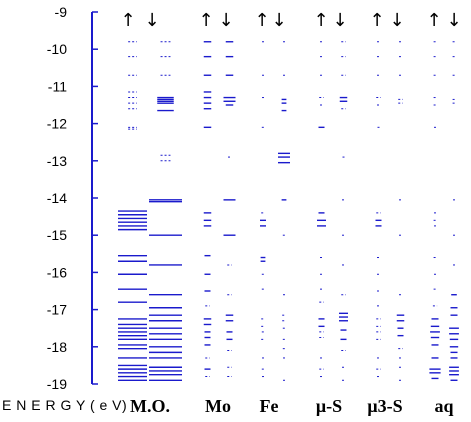 Image resolution: width=471 pixels, height=422 pixels. What do you see at coordinates (329, 406) in the screenshot?
I see `group-label: μ-S` at bounding box center [329, 406].